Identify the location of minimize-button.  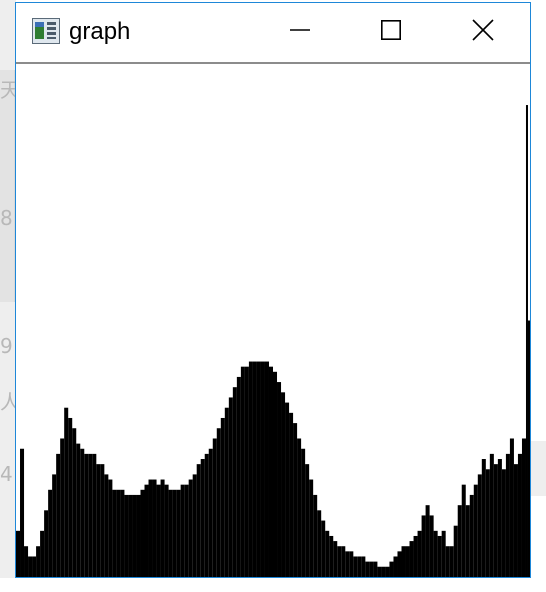
(300, 32).